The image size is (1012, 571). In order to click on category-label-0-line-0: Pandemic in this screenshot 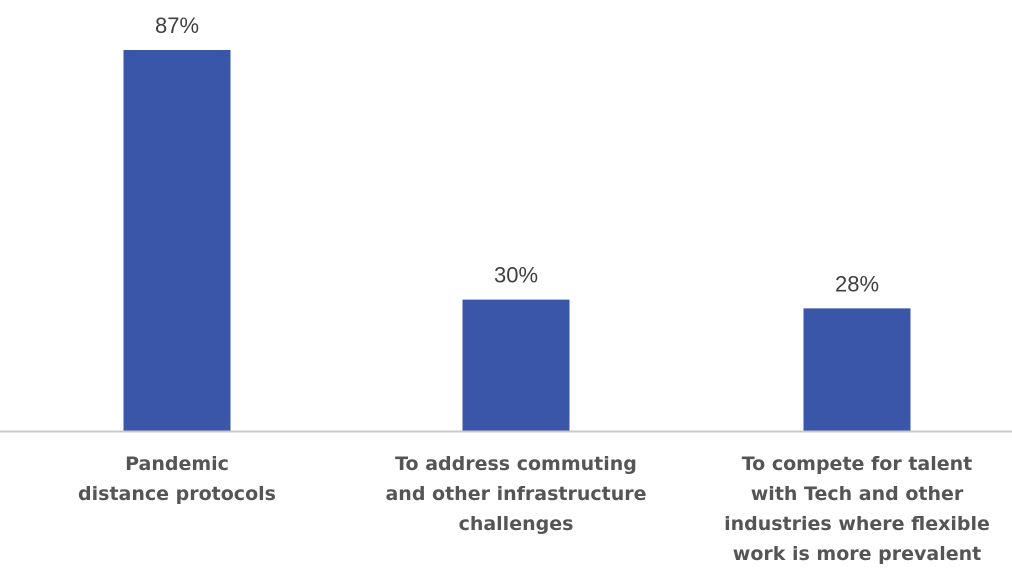, I will do `click(177, 464)`.